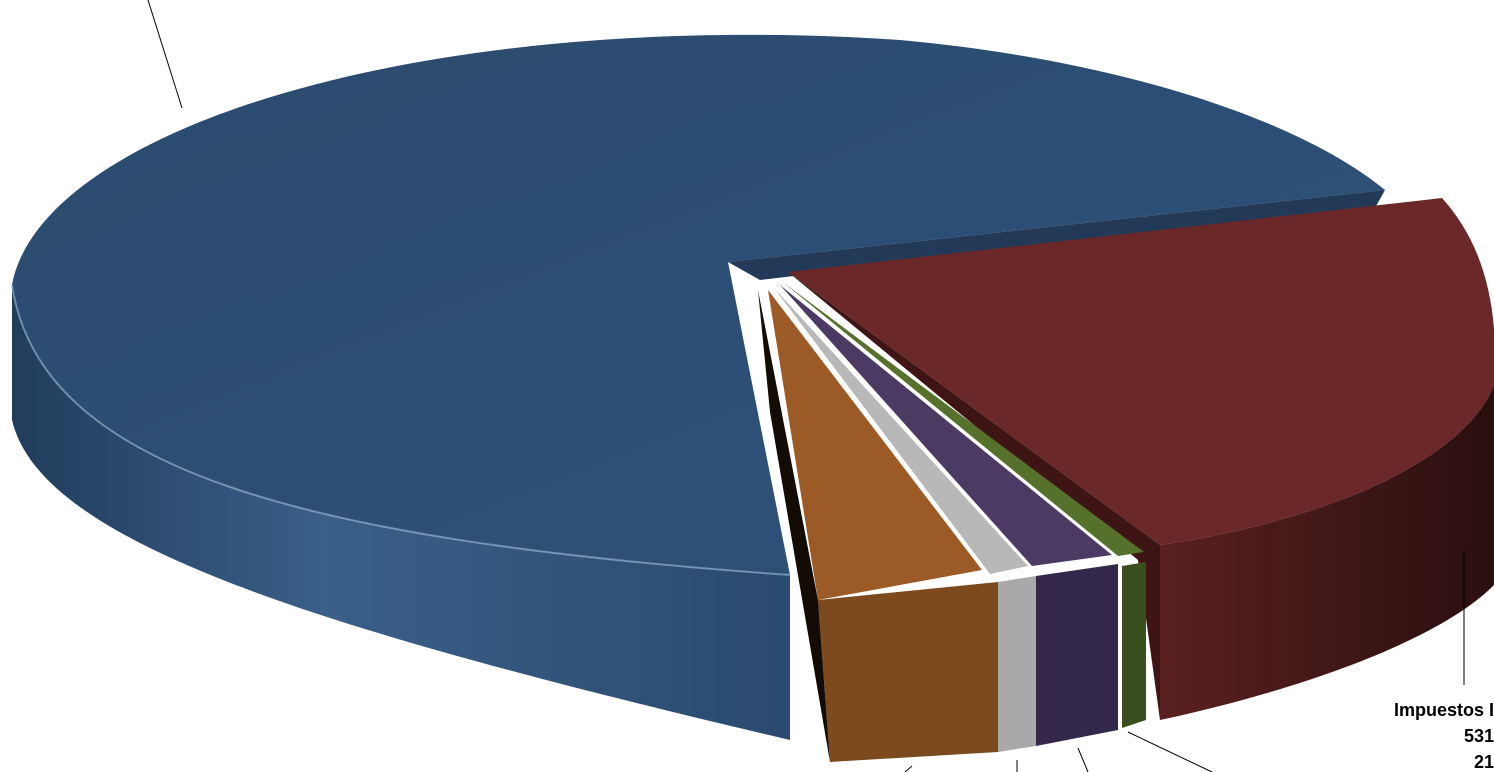  What do you see at coordinates (1479, 736) in the screenshot?
I see `slice-1-value-label: 531` at bounding box center [1479, 736].